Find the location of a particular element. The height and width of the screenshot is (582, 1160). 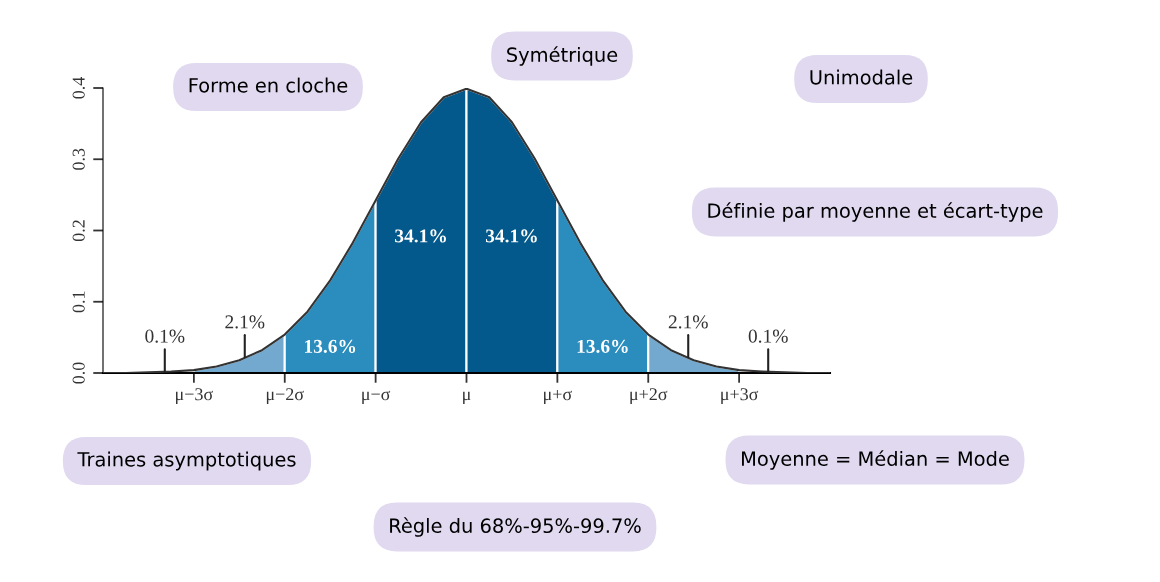

text: Règle du 68%-95%-99.7% is located at coordinates (515, 527).